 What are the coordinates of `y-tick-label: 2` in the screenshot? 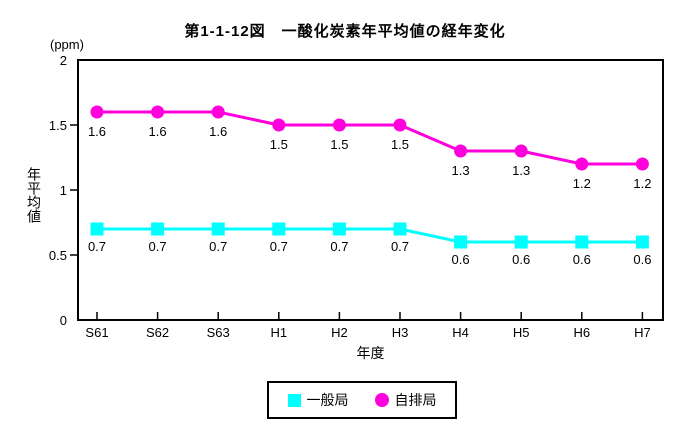 It's located at (63, 60).